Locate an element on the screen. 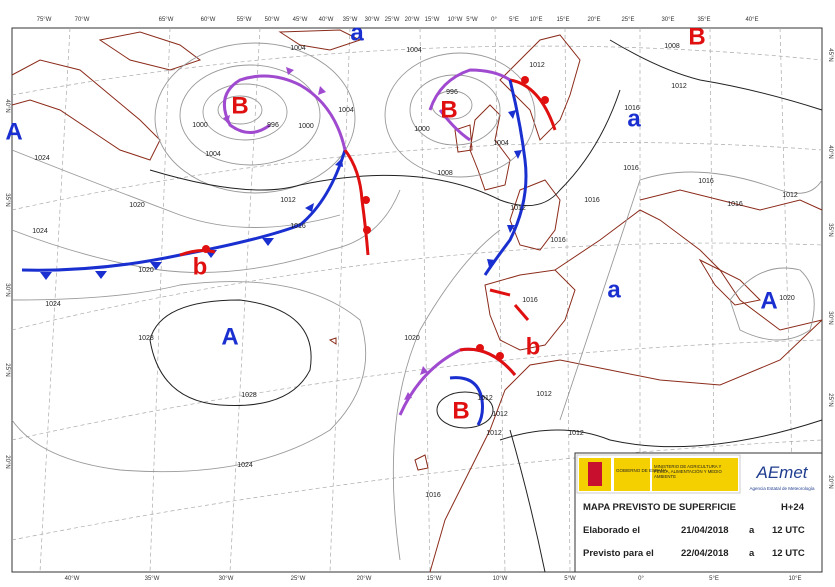  top-axis-label: 55°W is located at coordinates (244, 20).